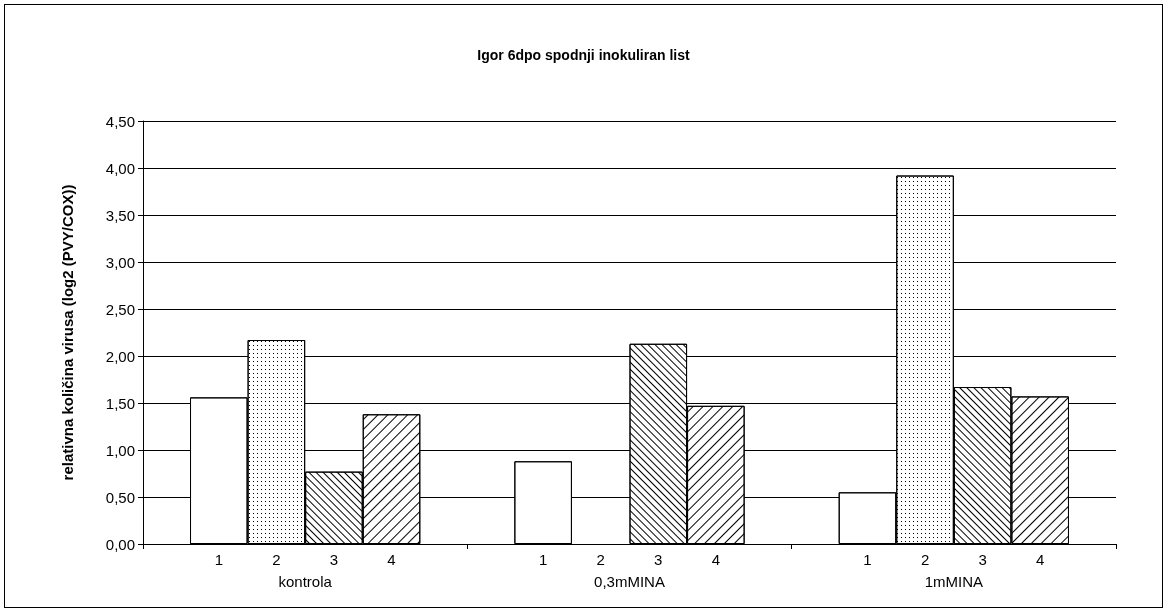 The image size is (1169, 614). Describe the element at coordinates (583, 55) in the screenshot. I see `chart-title: Igor 6dpo spodnji inokuliran list` at that location.